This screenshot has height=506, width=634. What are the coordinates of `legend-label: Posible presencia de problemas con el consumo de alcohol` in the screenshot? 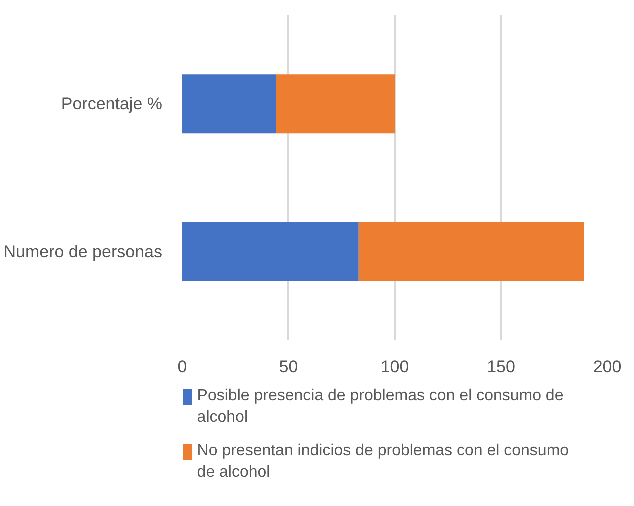 It's located at (380, 407).